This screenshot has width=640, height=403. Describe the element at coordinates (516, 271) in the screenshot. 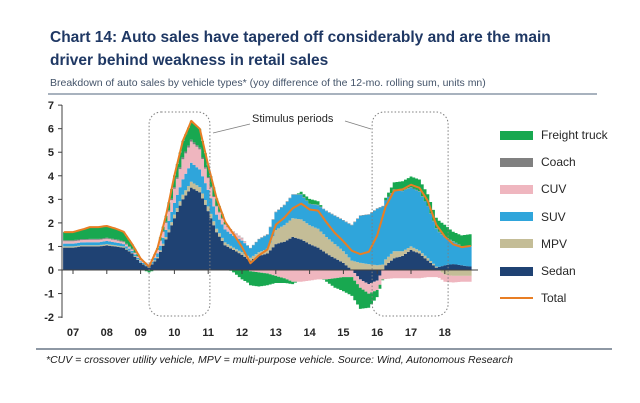

I see `sedan-swatch` at that location.